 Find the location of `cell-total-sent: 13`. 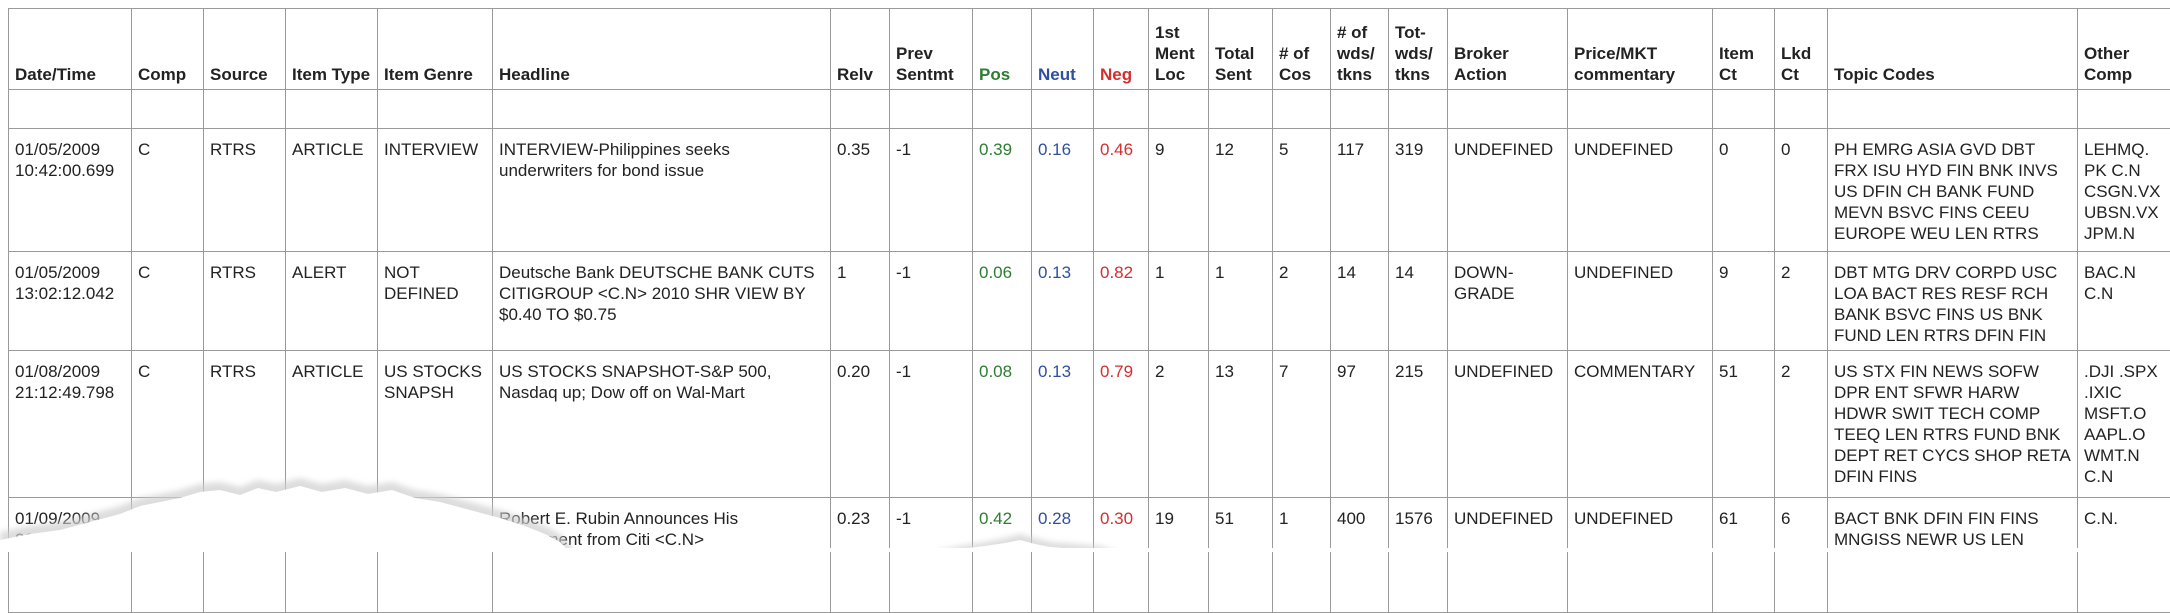

cell-total-sent: 13 is located at coordinates (1241, 424).